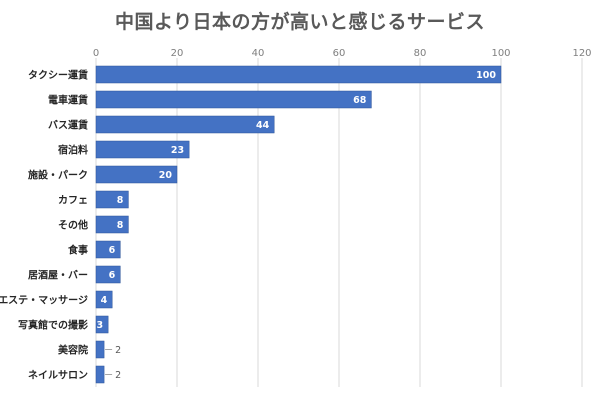 The height and width of the screenshot is (400, 600). I want to click on data-label-12: 2, so click(118, 375).